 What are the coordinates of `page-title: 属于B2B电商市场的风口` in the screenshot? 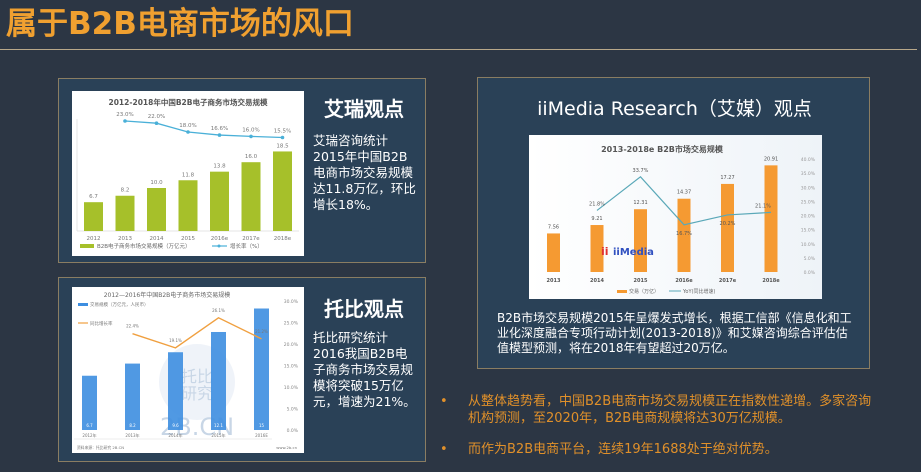 It's located at (180, 24).